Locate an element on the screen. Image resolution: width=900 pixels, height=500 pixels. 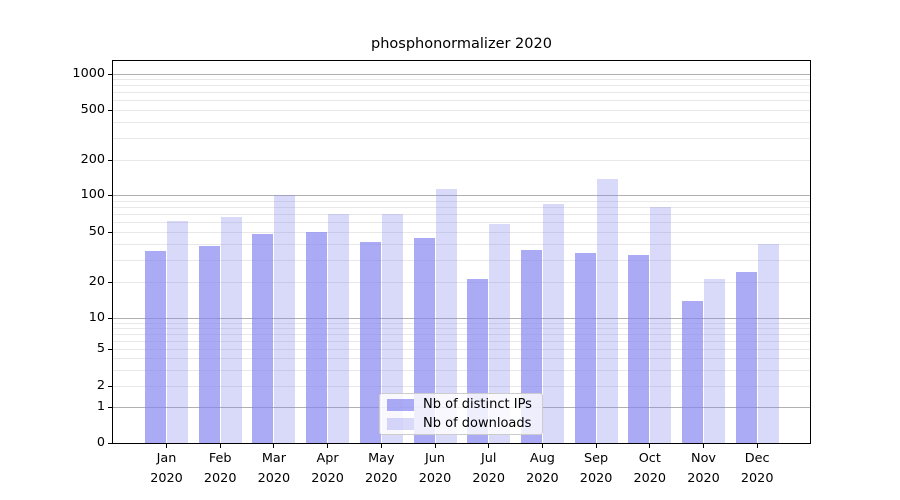
bar-downloads-apr is located at coordinates (339, 328).